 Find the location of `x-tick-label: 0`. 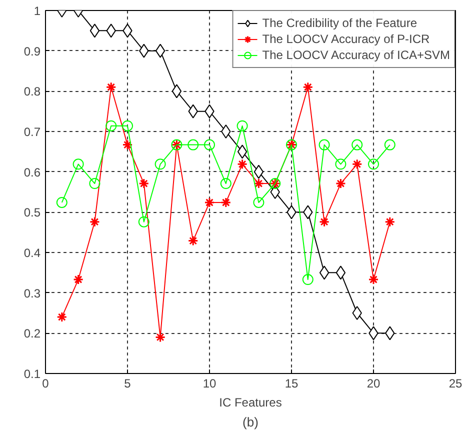

x-tick-label: 0 is located at coordinates (46, 383).